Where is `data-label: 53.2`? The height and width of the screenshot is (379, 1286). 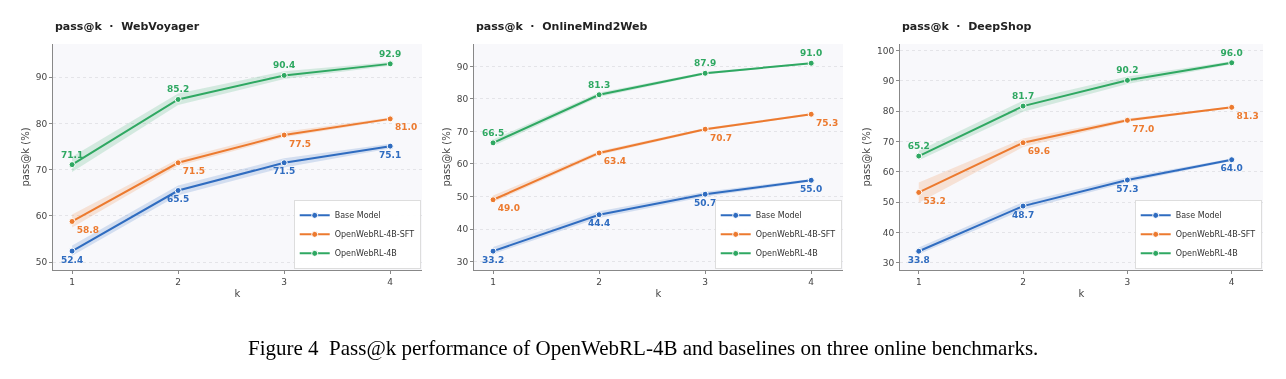 data-label: 53.2 is located at coordinates (934, 200).